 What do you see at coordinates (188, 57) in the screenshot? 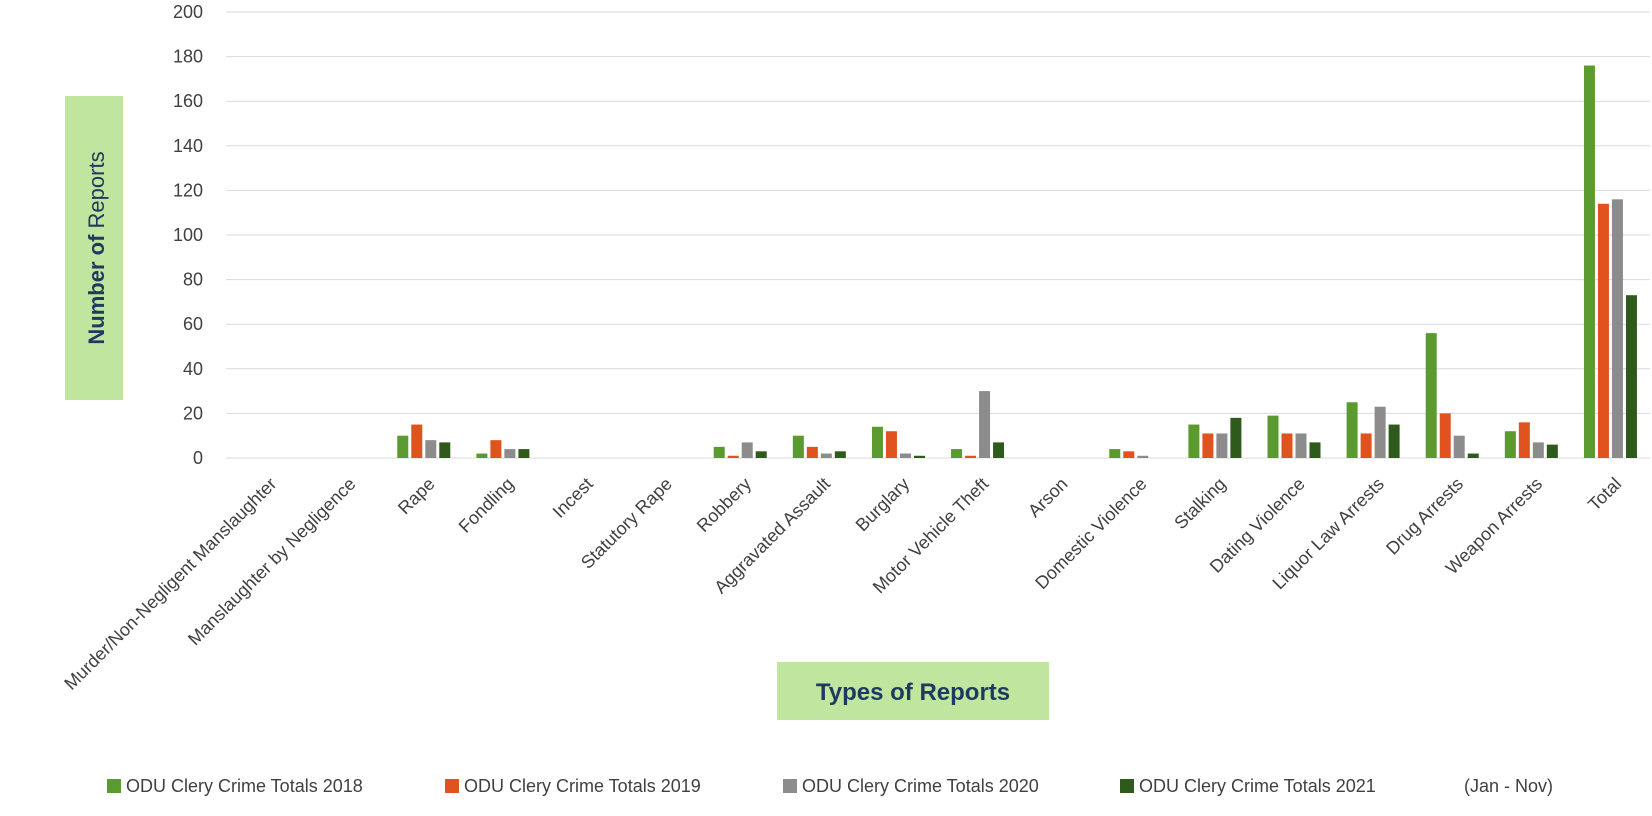
I see `y-tick-label: 180` at bounding box center [188, 57].